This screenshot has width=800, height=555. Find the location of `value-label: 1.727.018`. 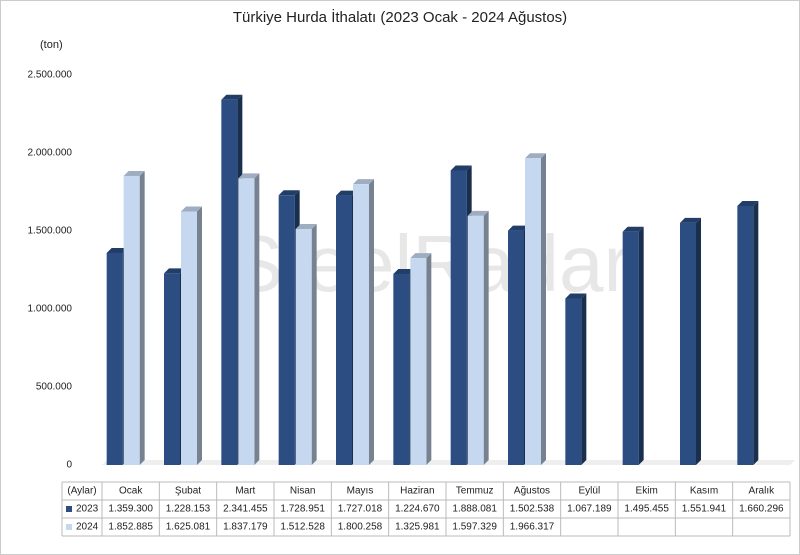

value-label: 1.727.018 is located at coordinates (360, 509).